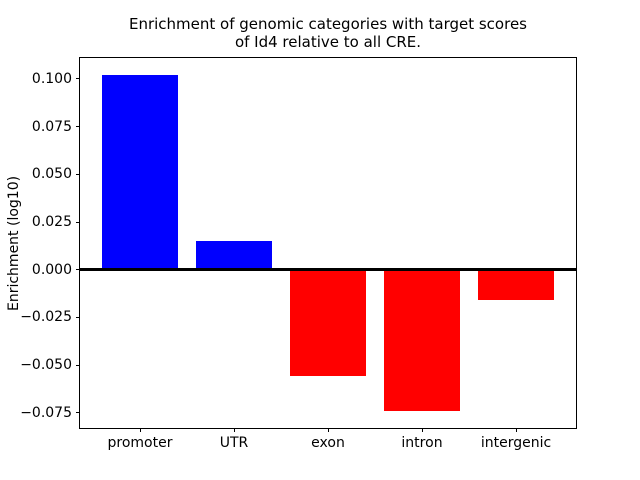  I want to click on x-tick-label-exon: exon, so click(328, 443).